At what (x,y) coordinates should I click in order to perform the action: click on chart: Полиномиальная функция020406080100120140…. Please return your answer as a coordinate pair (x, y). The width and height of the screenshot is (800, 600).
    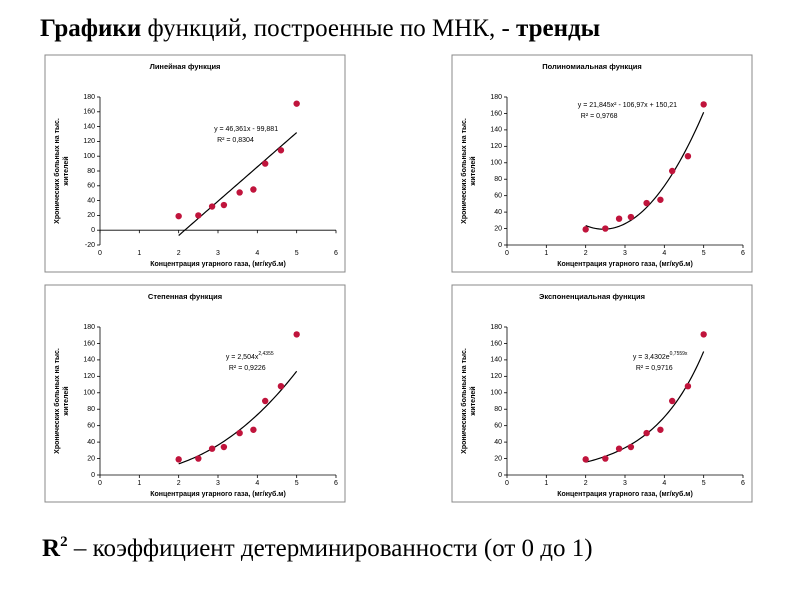
    Looking at the image, I should click on (602, 163).